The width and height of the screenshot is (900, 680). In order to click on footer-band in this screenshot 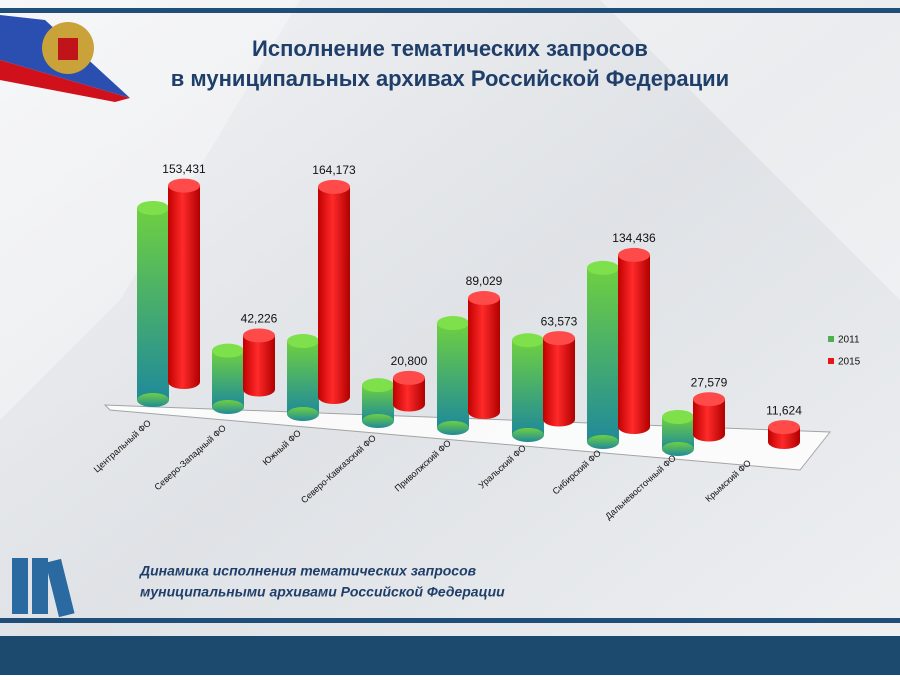, I will do `click(450, 655)`.